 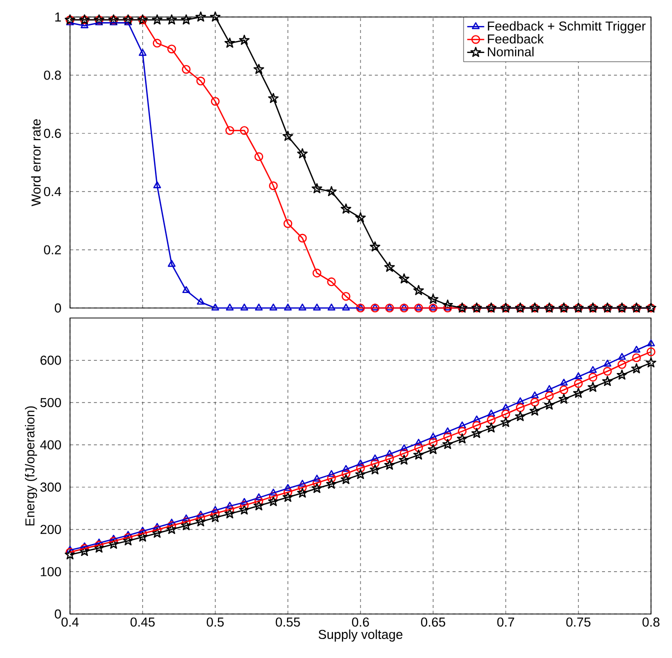 I want to click on x-tick-label: 0.75, so click(x=578, y=622).